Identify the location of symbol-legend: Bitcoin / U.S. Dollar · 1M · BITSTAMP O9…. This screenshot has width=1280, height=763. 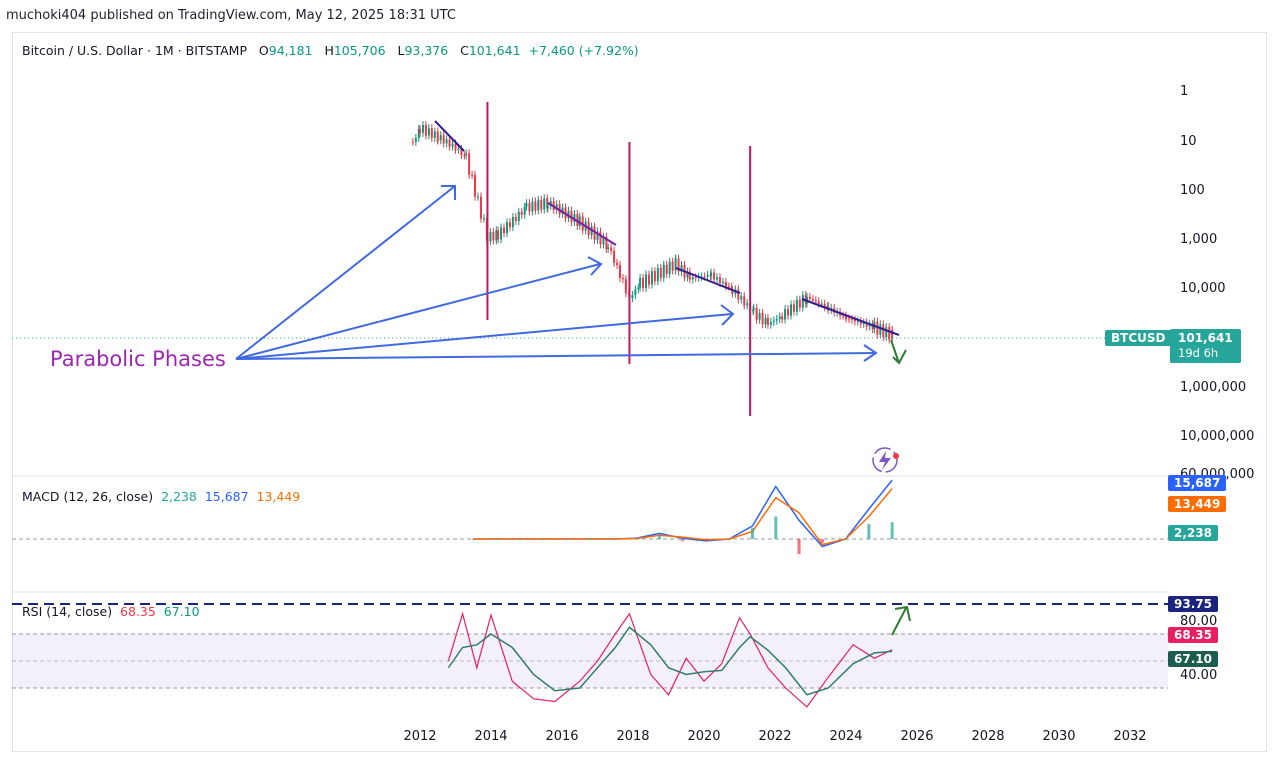
(330, 50).